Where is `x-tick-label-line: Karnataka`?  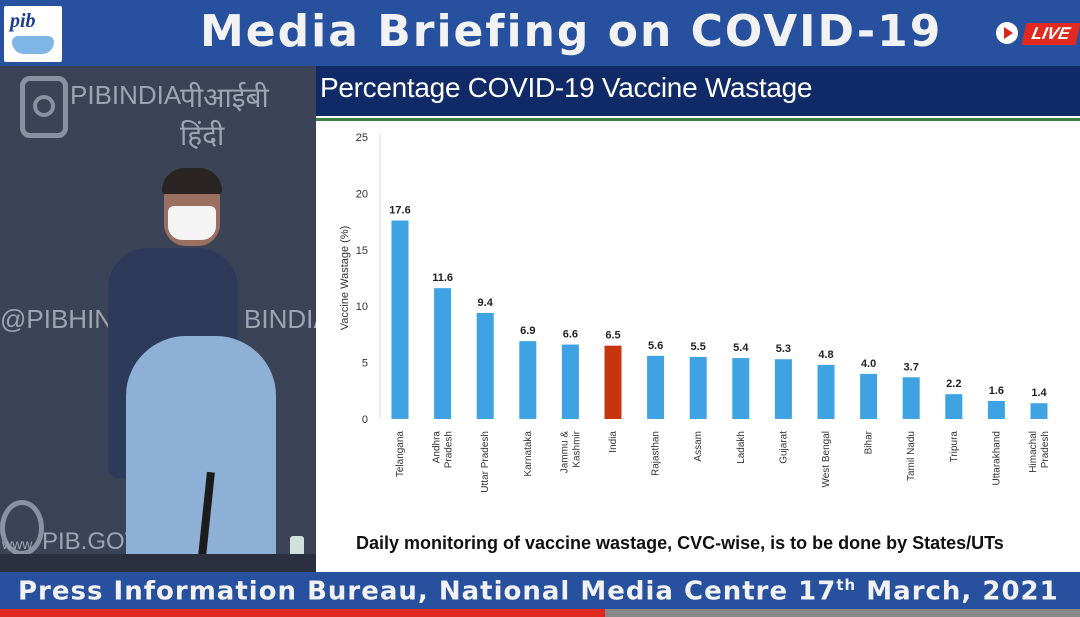 x-tick-label-line: Karnataka is located at coordinates (528, 454).